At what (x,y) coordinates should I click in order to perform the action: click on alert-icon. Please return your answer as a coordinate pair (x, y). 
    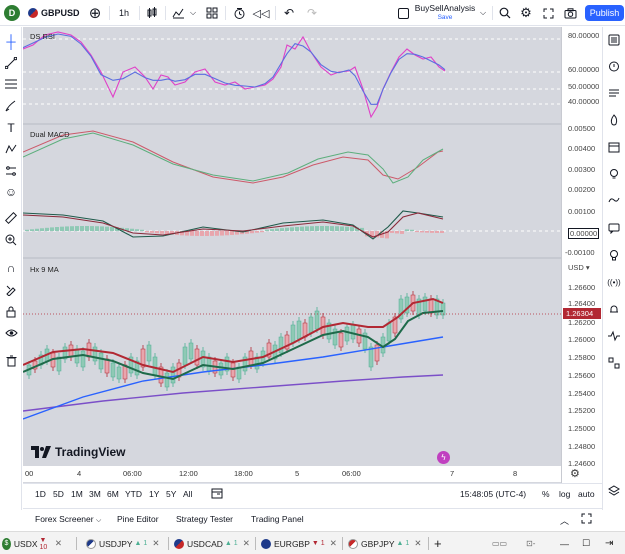
    Looking at the image, I should click on (239, 13).